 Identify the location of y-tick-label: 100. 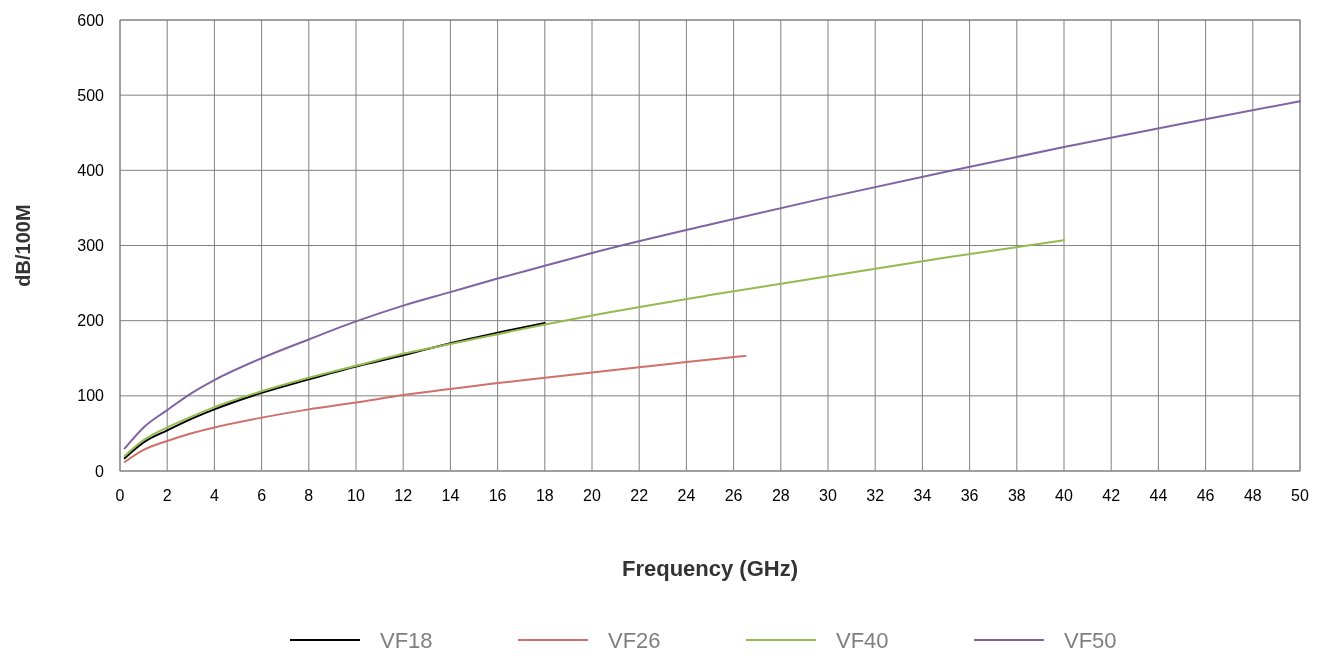
(91, 396).